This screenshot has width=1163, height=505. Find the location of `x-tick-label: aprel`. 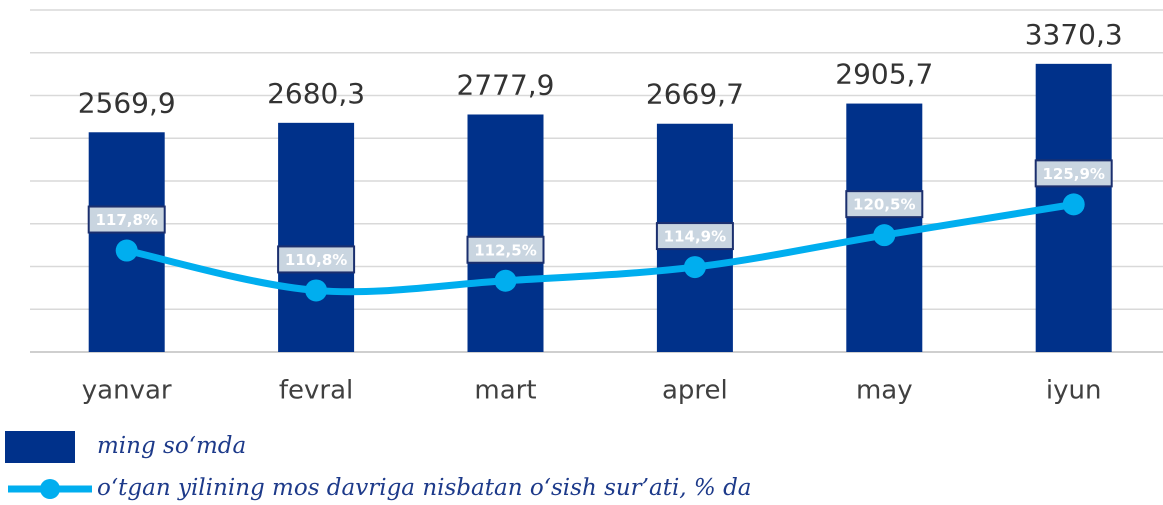

x-tick-label: aprel is located at coordinates (695, 391).